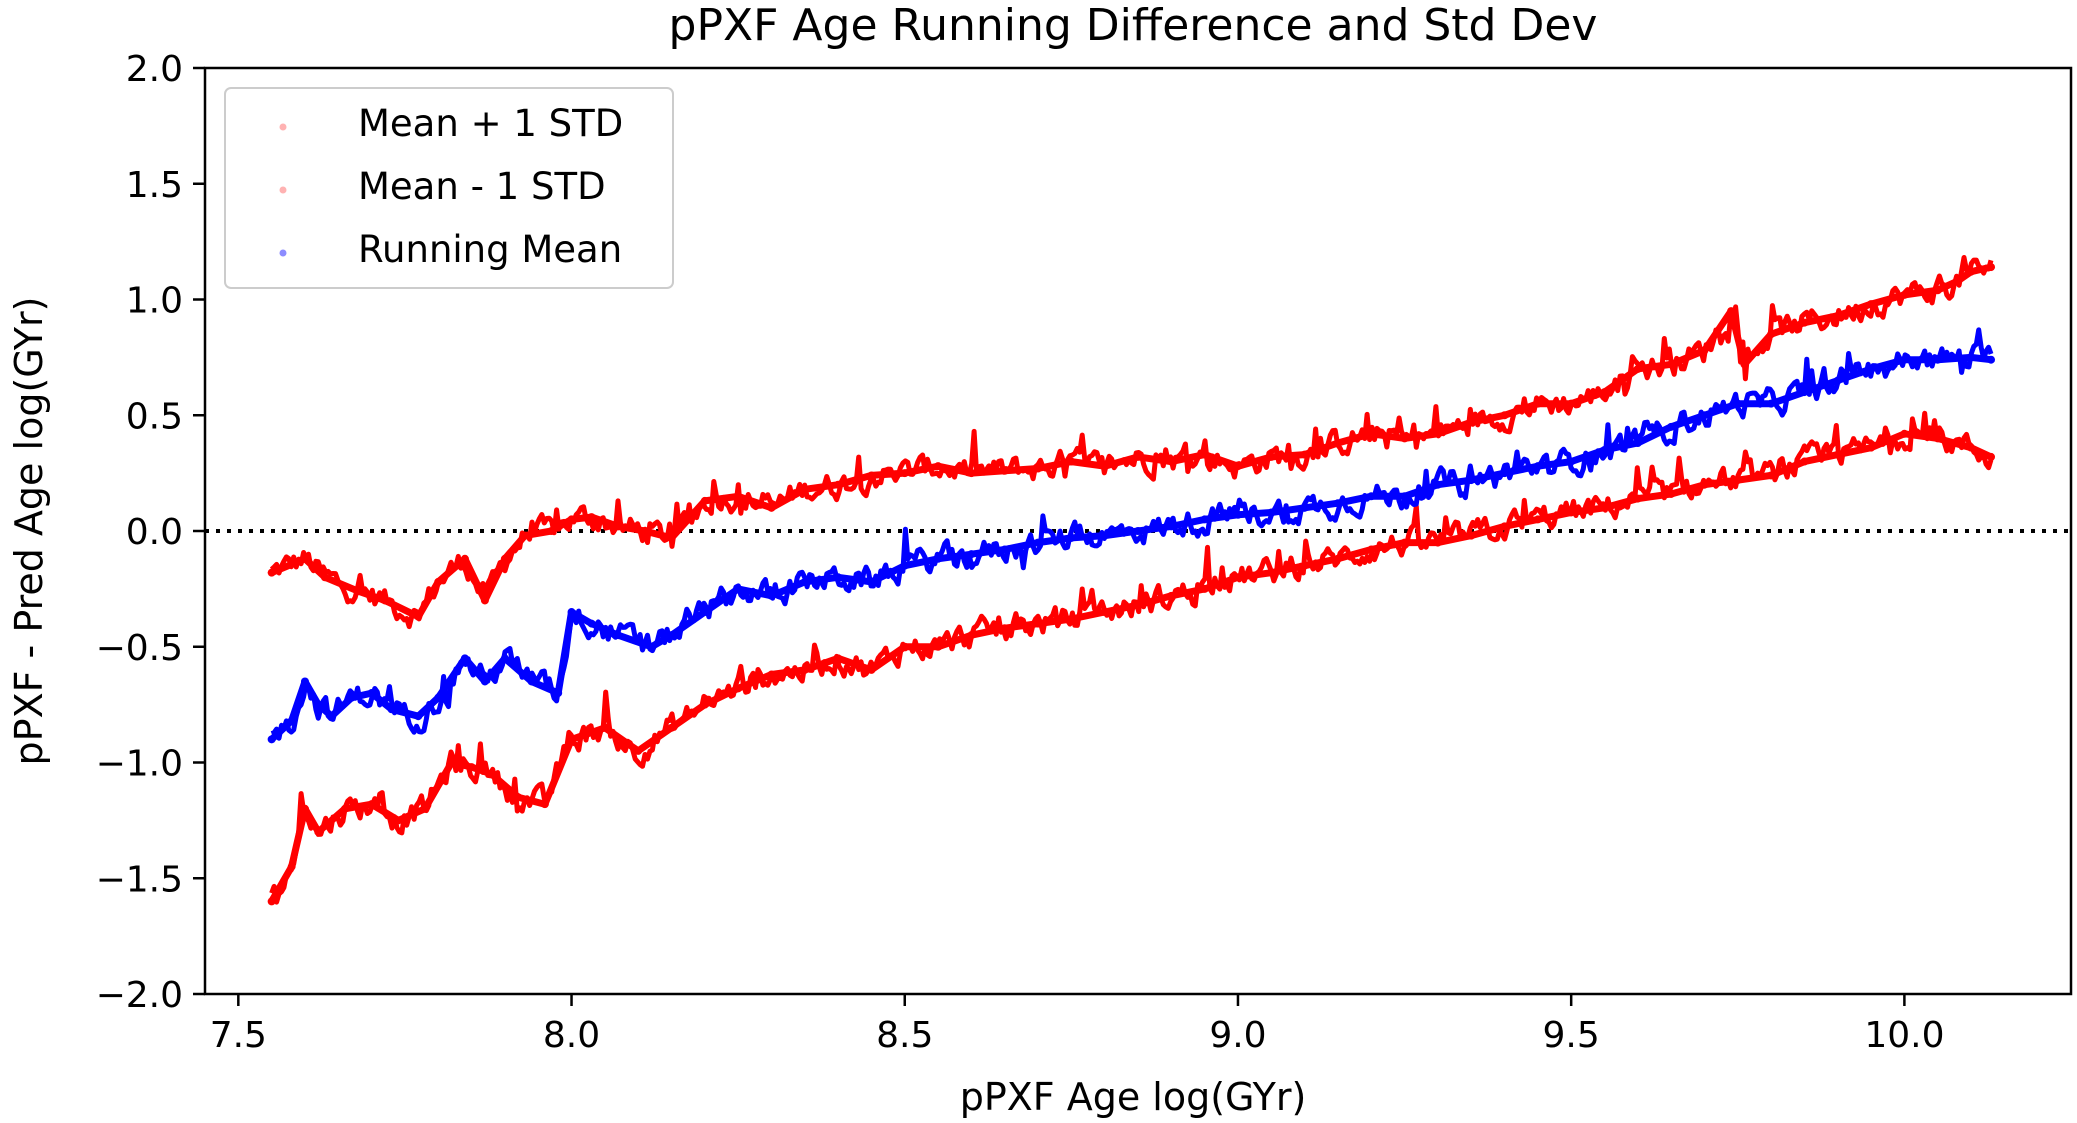  I want to click on legend-label-running-mean: Running Mean, so click(490, 249).